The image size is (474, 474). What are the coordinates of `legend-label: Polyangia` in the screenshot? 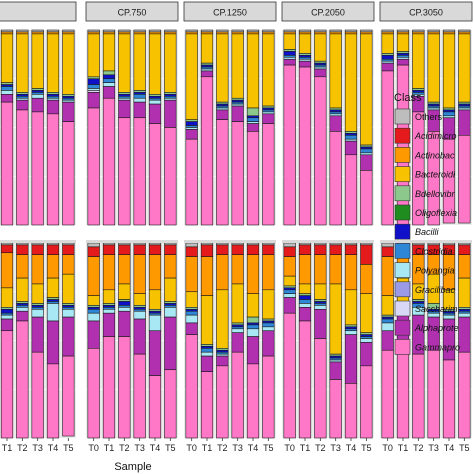 It's located at (435, 271).